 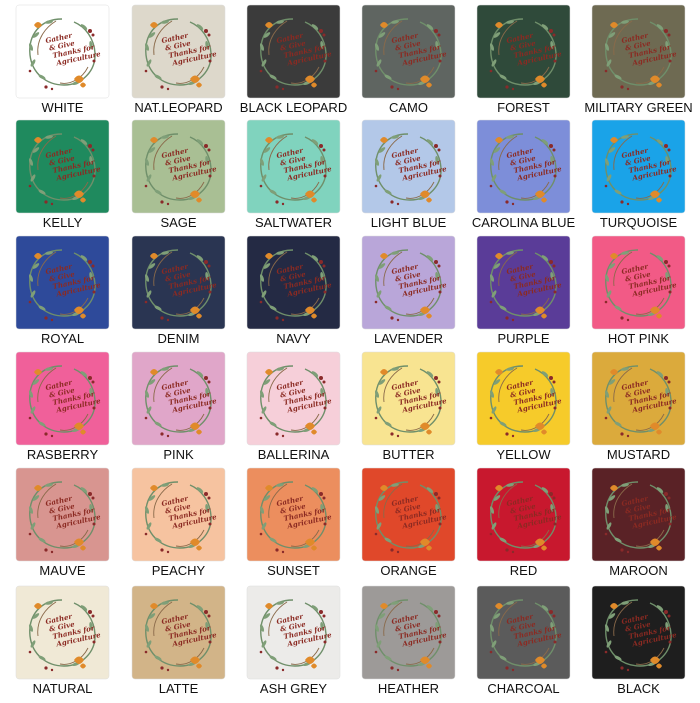 What do you see at coordinates (524, 222) in the screenshot?
I see `swatch-label: CAROLINA BLUE` at bounding box center [524, 222].